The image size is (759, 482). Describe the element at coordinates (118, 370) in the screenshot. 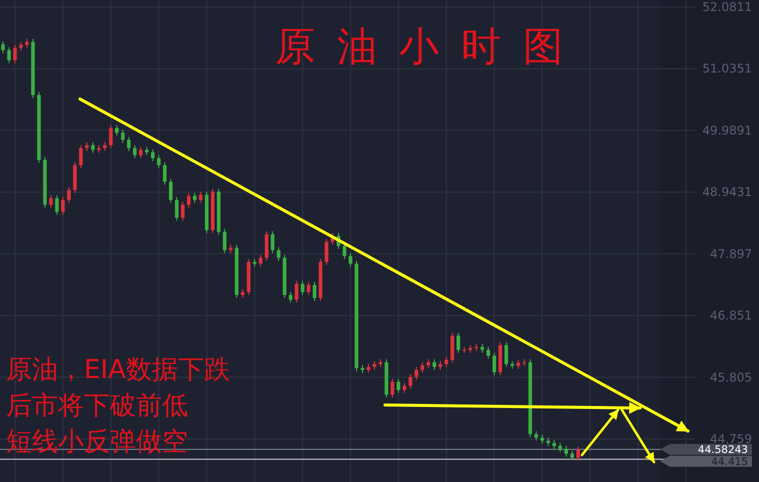

I see `annotation: 原油，EIA数据下跌` at that location.